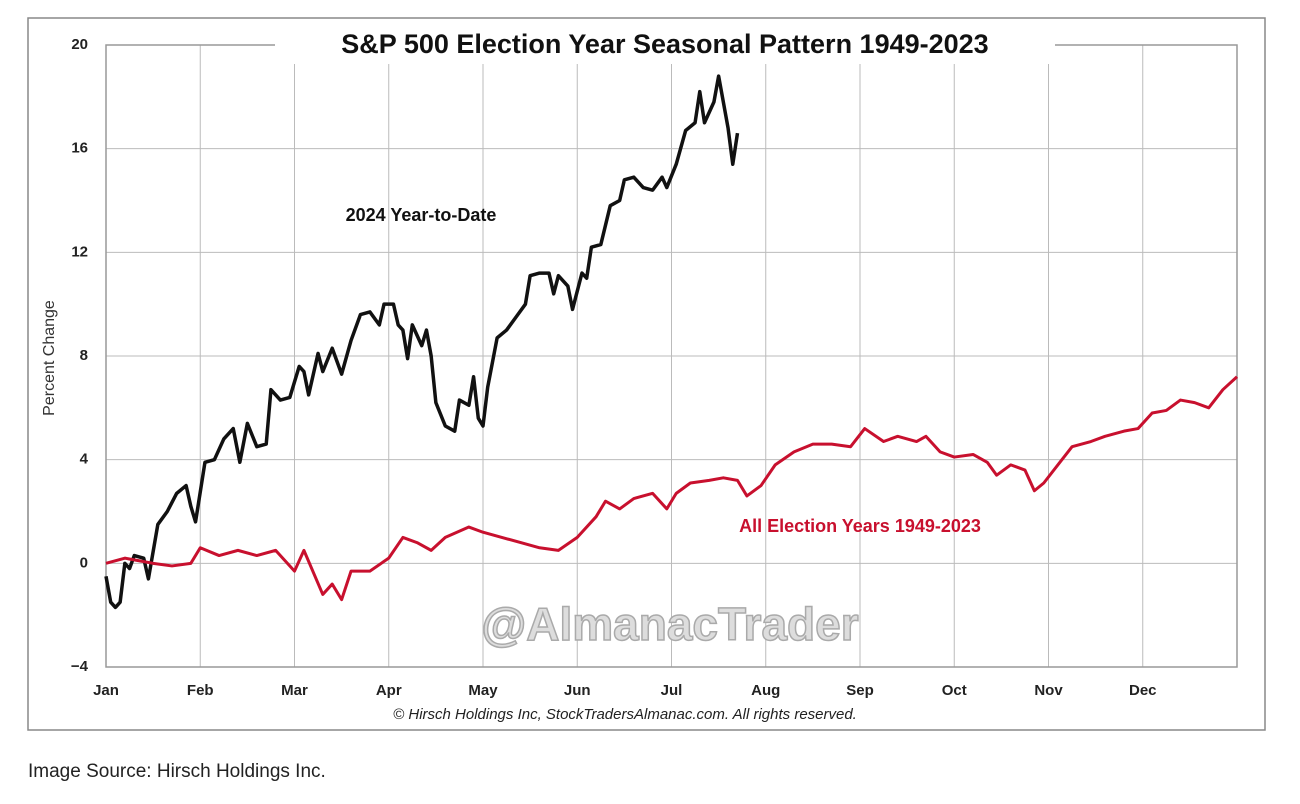 The width and height of the screenshot is (1300, 804). Describe the element at coordinates (79, 251) in the screenshot. I see `y-tick-label: 12` at that location.